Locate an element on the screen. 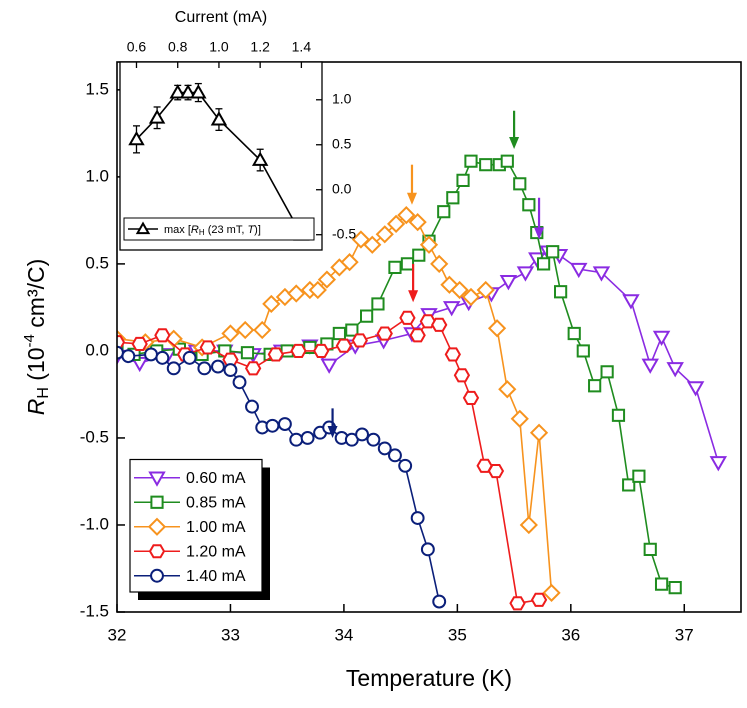  legend-label-part: R is located at coordinates (195, 230).